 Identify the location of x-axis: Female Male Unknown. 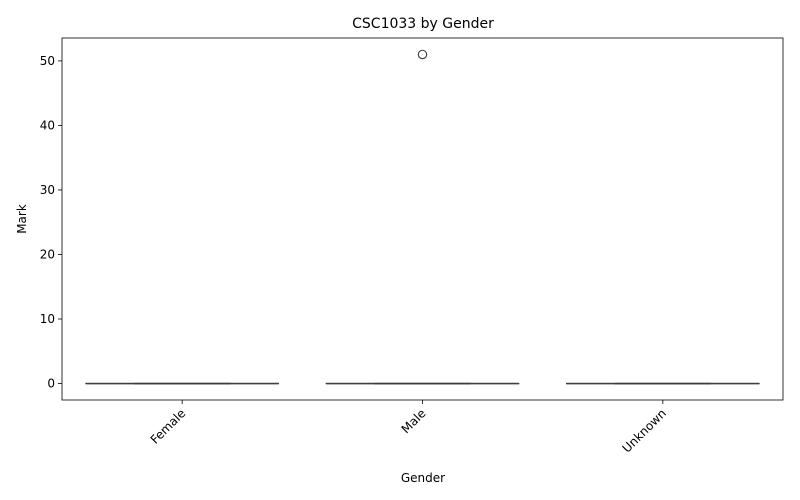
(408, 428).